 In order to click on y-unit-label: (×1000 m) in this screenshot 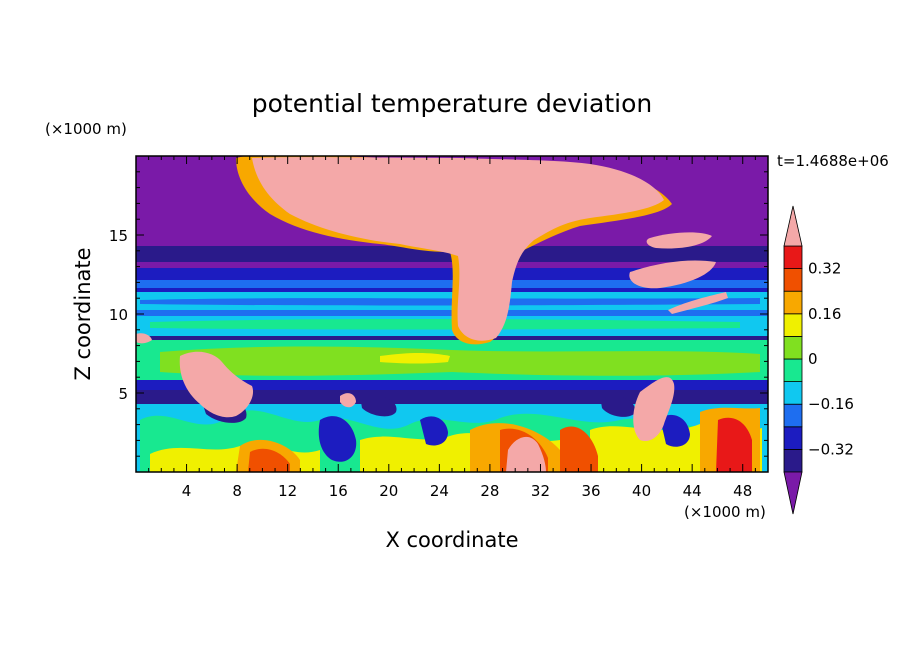, I will do `click(86, 129)`.